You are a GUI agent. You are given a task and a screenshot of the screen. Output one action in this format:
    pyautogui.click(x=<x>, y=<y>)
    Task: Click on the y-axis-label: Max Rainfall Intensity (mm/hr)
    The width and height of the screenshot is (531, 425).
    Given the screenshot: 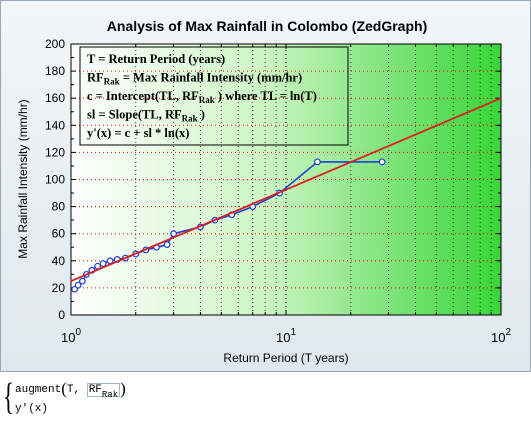 What is the action you would take?
    pyautogui.click(x=23, y=178)
    